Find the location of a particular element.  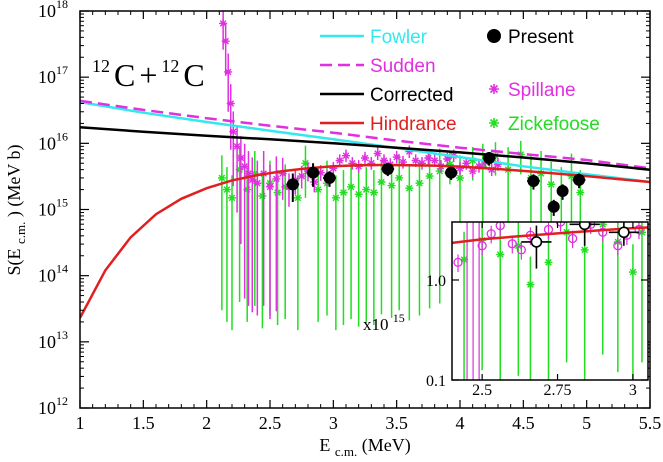

y-tick-exp: 12 is located at coordinates (62, 401).